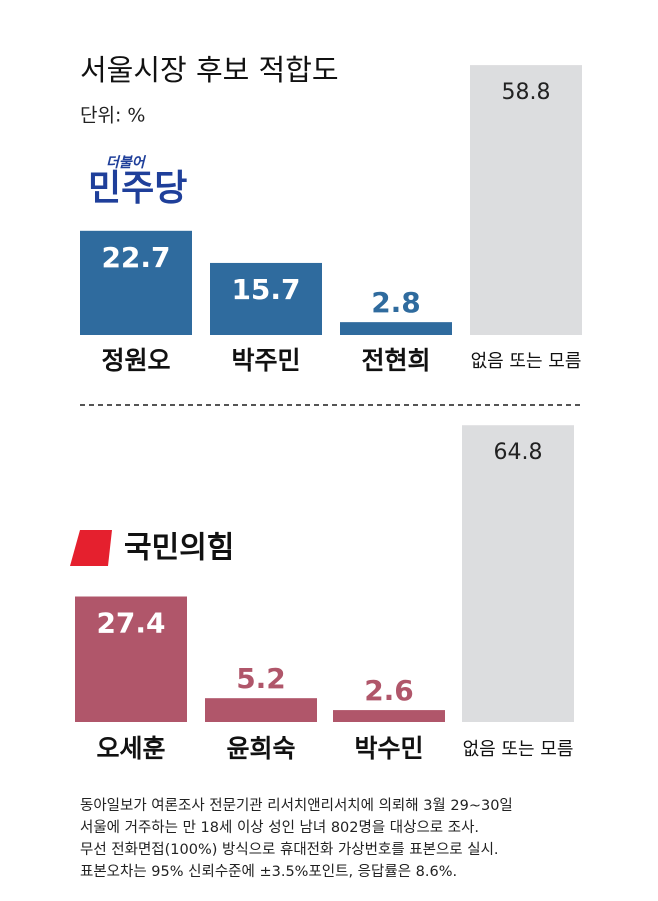  Describe the element at coordinates (279, 827) in the screenshot. I see `footnote-line: 서울에 거주하는 만 18세 이상 성인 남녀 802명을 대상으로 조사.` at that location.